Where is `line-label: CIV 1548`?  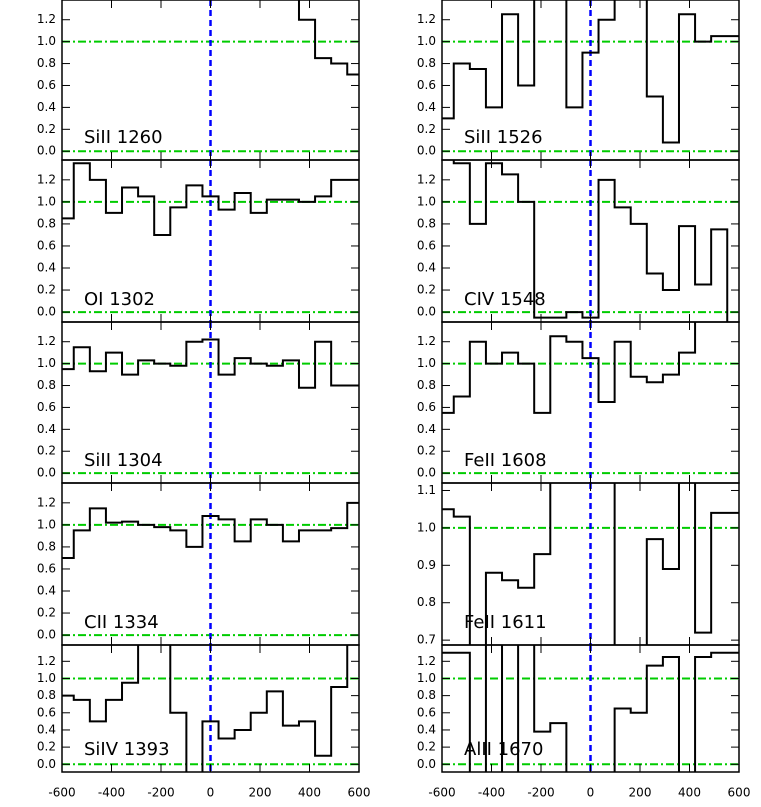 line-label: CIV 1548 is located at coordinates (505, 299).